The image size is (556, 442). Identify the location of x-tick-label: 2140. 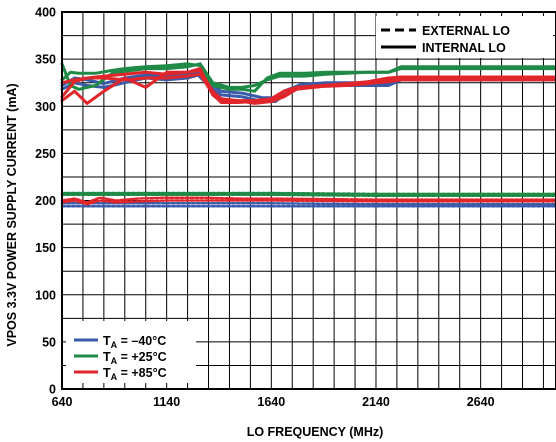
(376, 402).